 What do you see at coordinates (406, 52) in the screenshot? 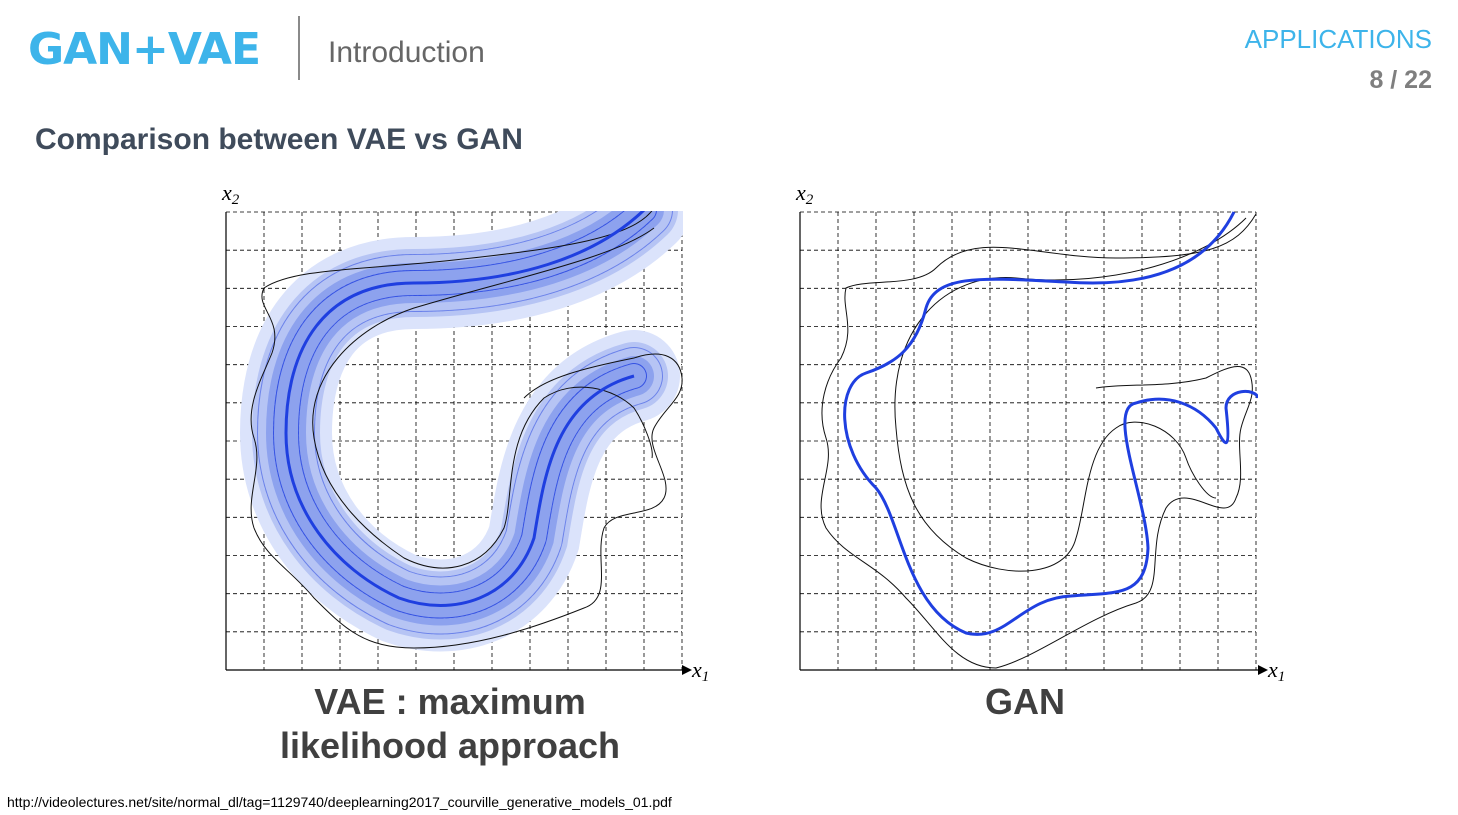
I see `page-title: Introduction` at bounding box center [406, 52].